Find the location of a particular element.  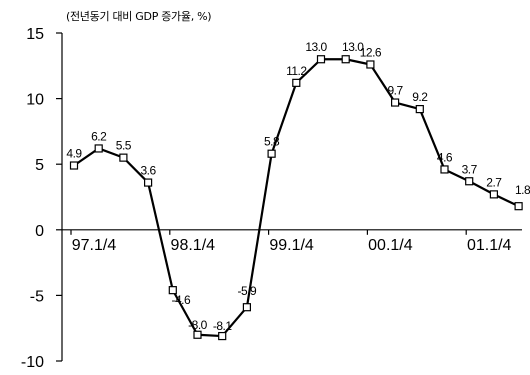

data-label: 3.7 is located at coordinates (470, 169).